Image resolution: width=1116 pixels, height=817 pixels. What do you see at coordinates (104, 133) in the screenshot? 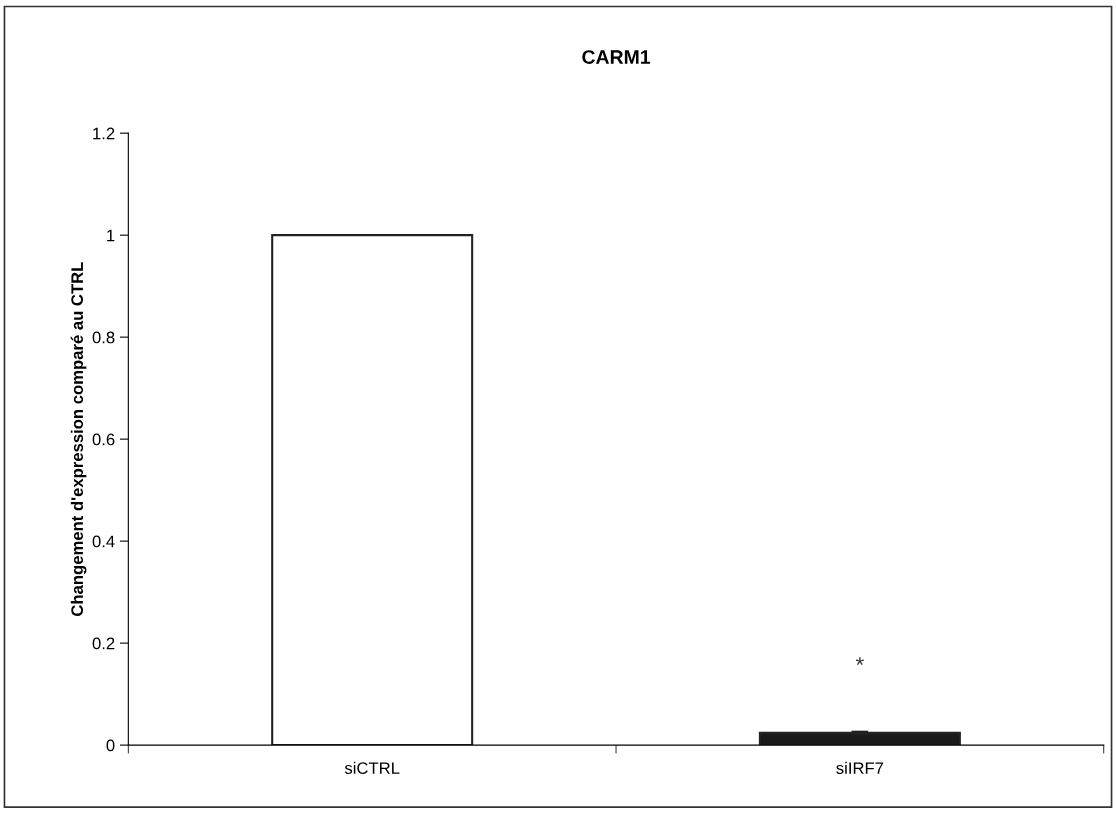
I see `y-tick-label: 1.2` at bounding box center [104, 133].